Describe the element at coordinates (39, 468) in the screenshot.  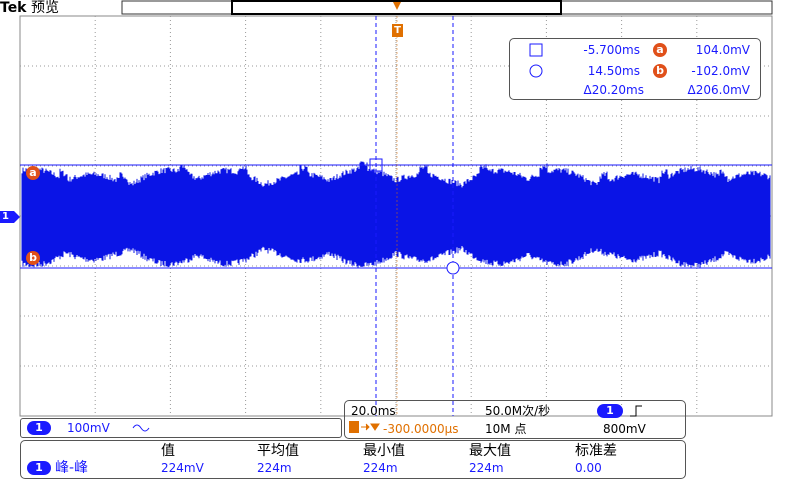
I see `measurement-source: 1` at that location.